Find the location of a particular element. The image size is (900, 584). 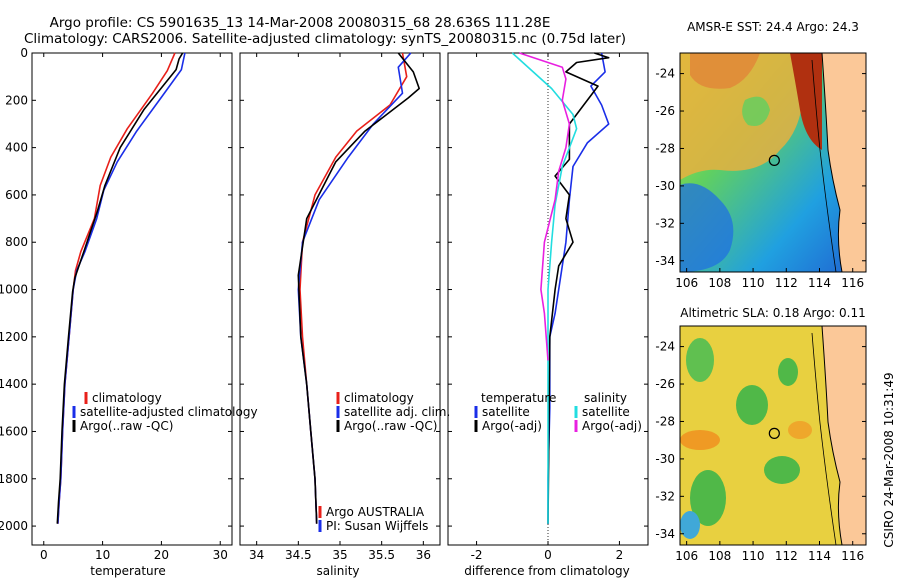

sst-map-axes: 106 108 110 112 114 116 -24 -26 -28 -30 -32 -34 is located at coordinates (760, 178).